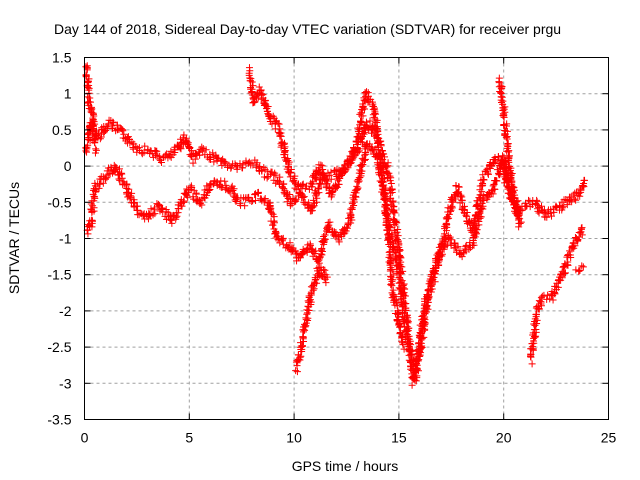  I want to click on y-tick-label: -3.5, so click(59, 420).